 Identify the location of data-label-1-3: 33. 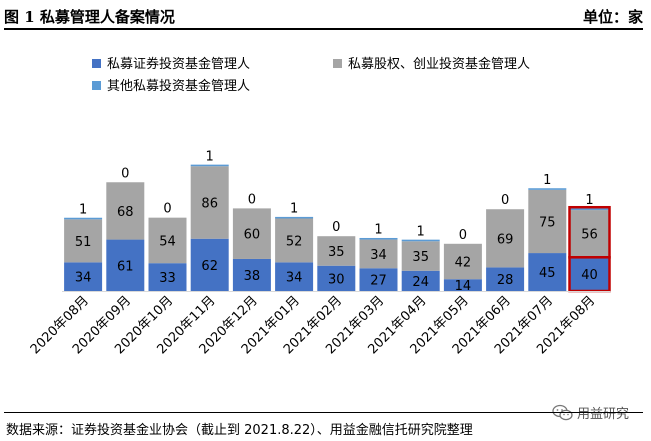
(167, 278).